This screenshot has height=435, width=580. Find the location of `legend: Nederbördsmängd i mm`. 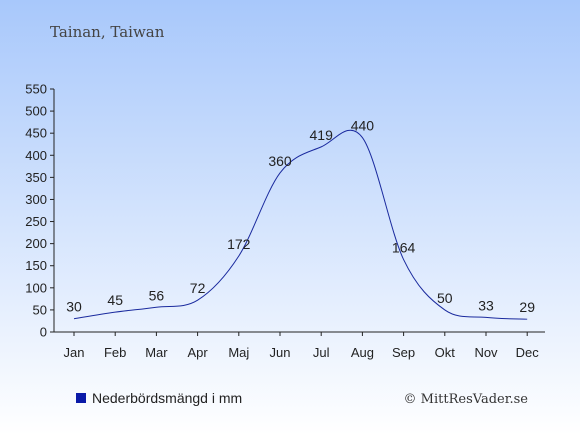

legend: Nederbördsmängd i mm is located at coordinates (159, 398).